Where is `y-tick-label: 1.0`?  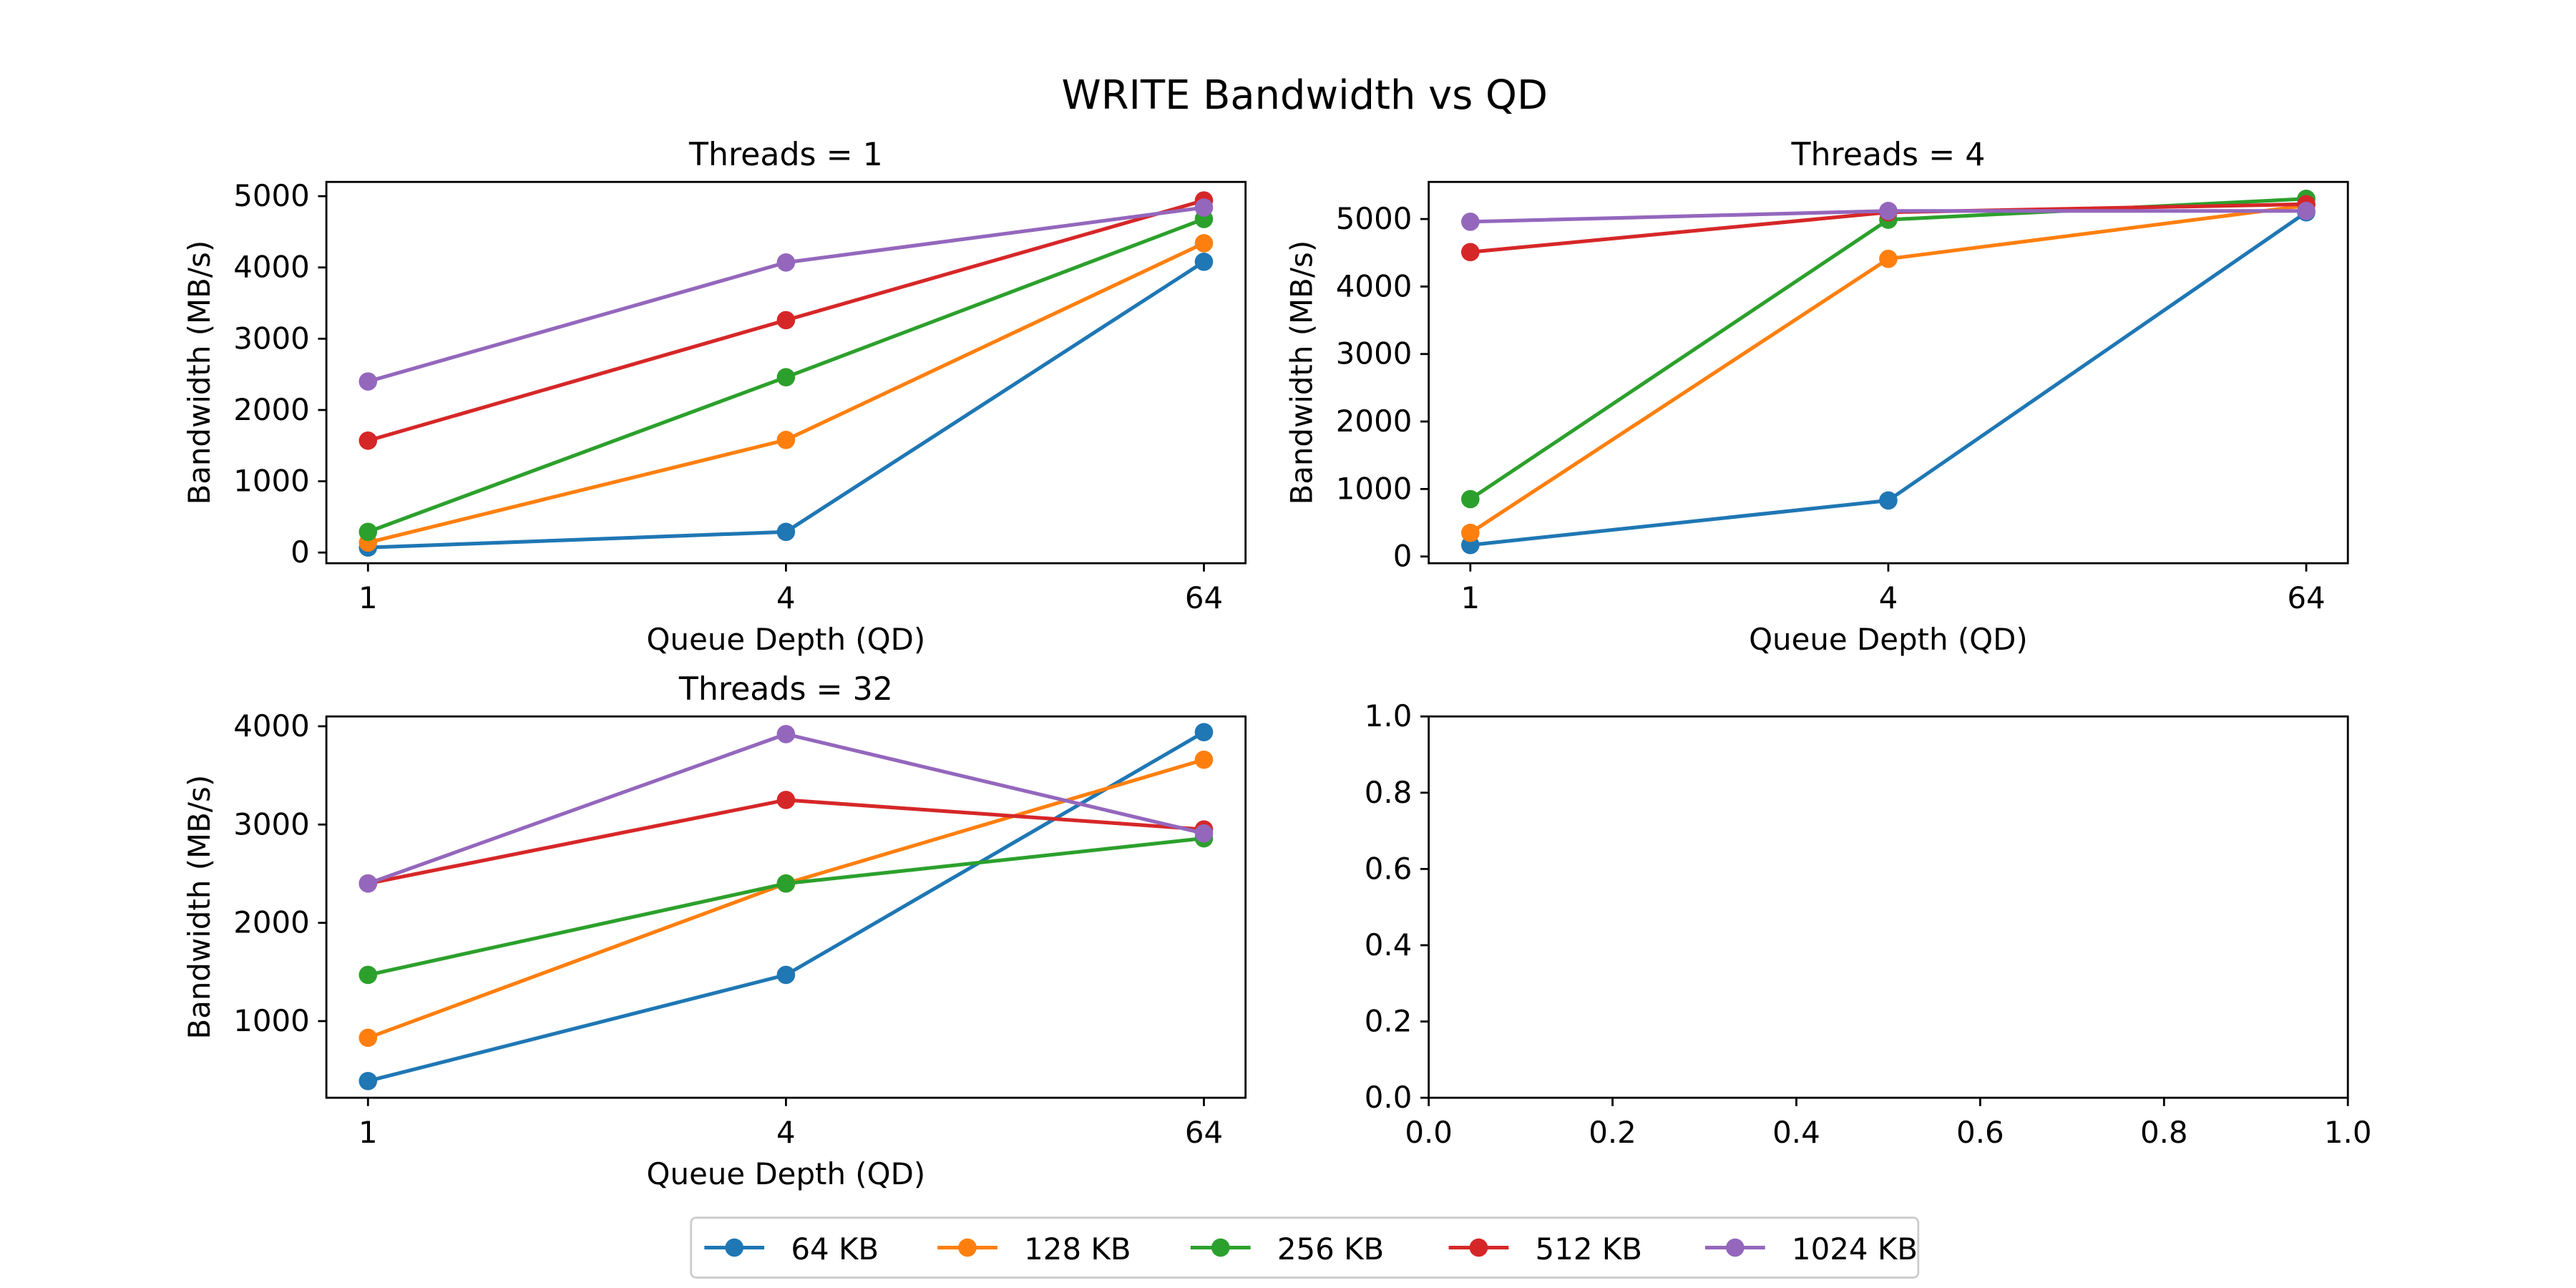 y-tick-label: 1.0 is located at coordinates (1389, 715).